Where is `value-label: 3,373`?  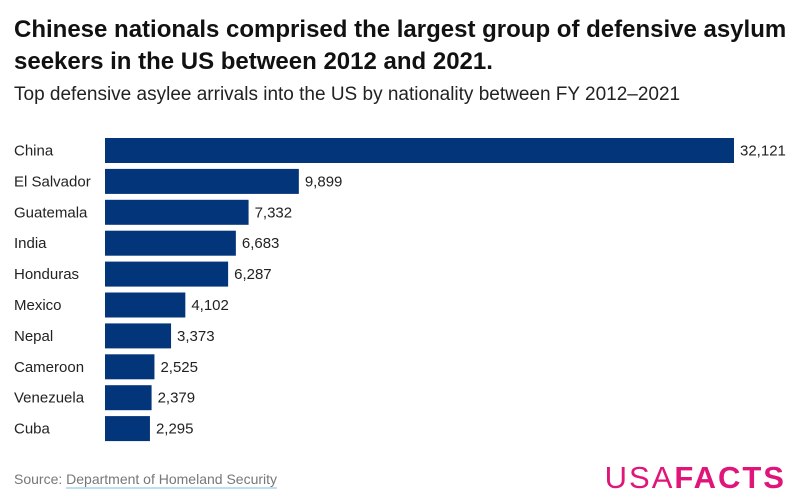
value-label: 3,373 is located at coordinates (196, 336).